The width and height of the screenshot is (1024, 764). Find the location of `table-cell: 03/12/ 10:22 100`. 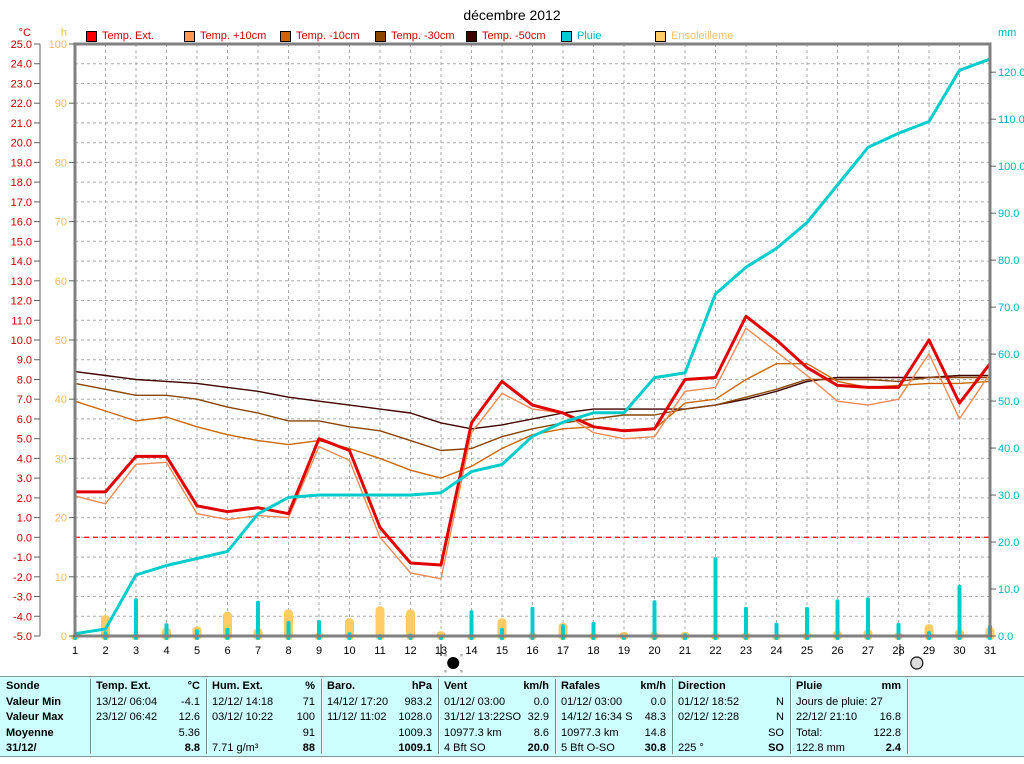

table-cell: 03/12/ 10:22 100 is located at coordinates (263, 717).